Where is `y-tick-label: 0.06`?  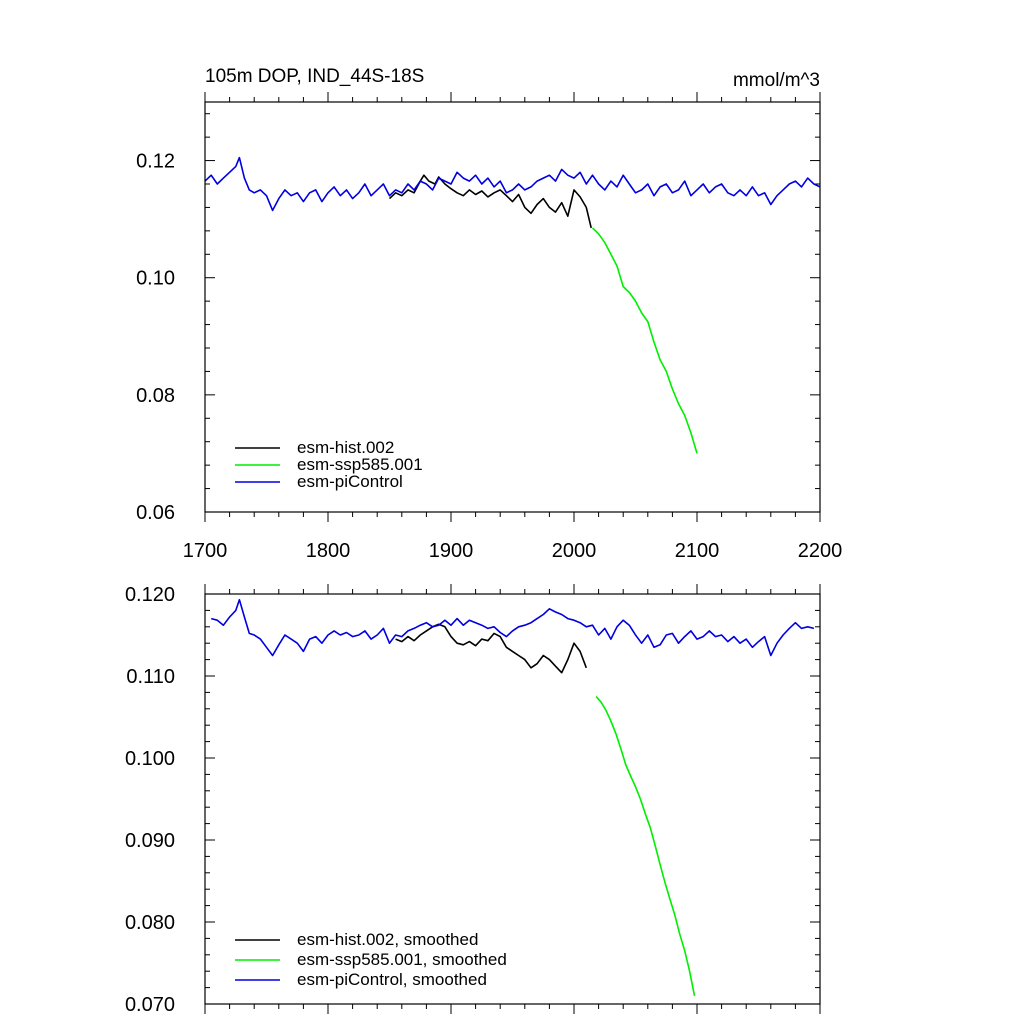 y-tick-label: 0.06 is located at coordinates (155, 513).